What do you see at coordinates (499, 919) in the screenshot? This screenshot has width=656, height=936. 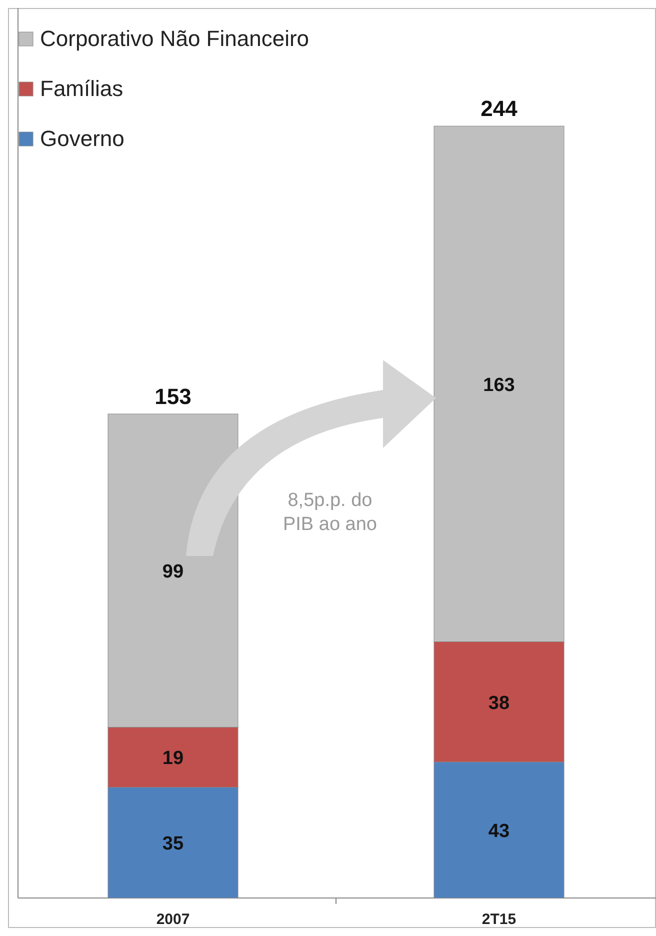 I see `x-tick-label: 2T15` at bounding box center [499, 919].